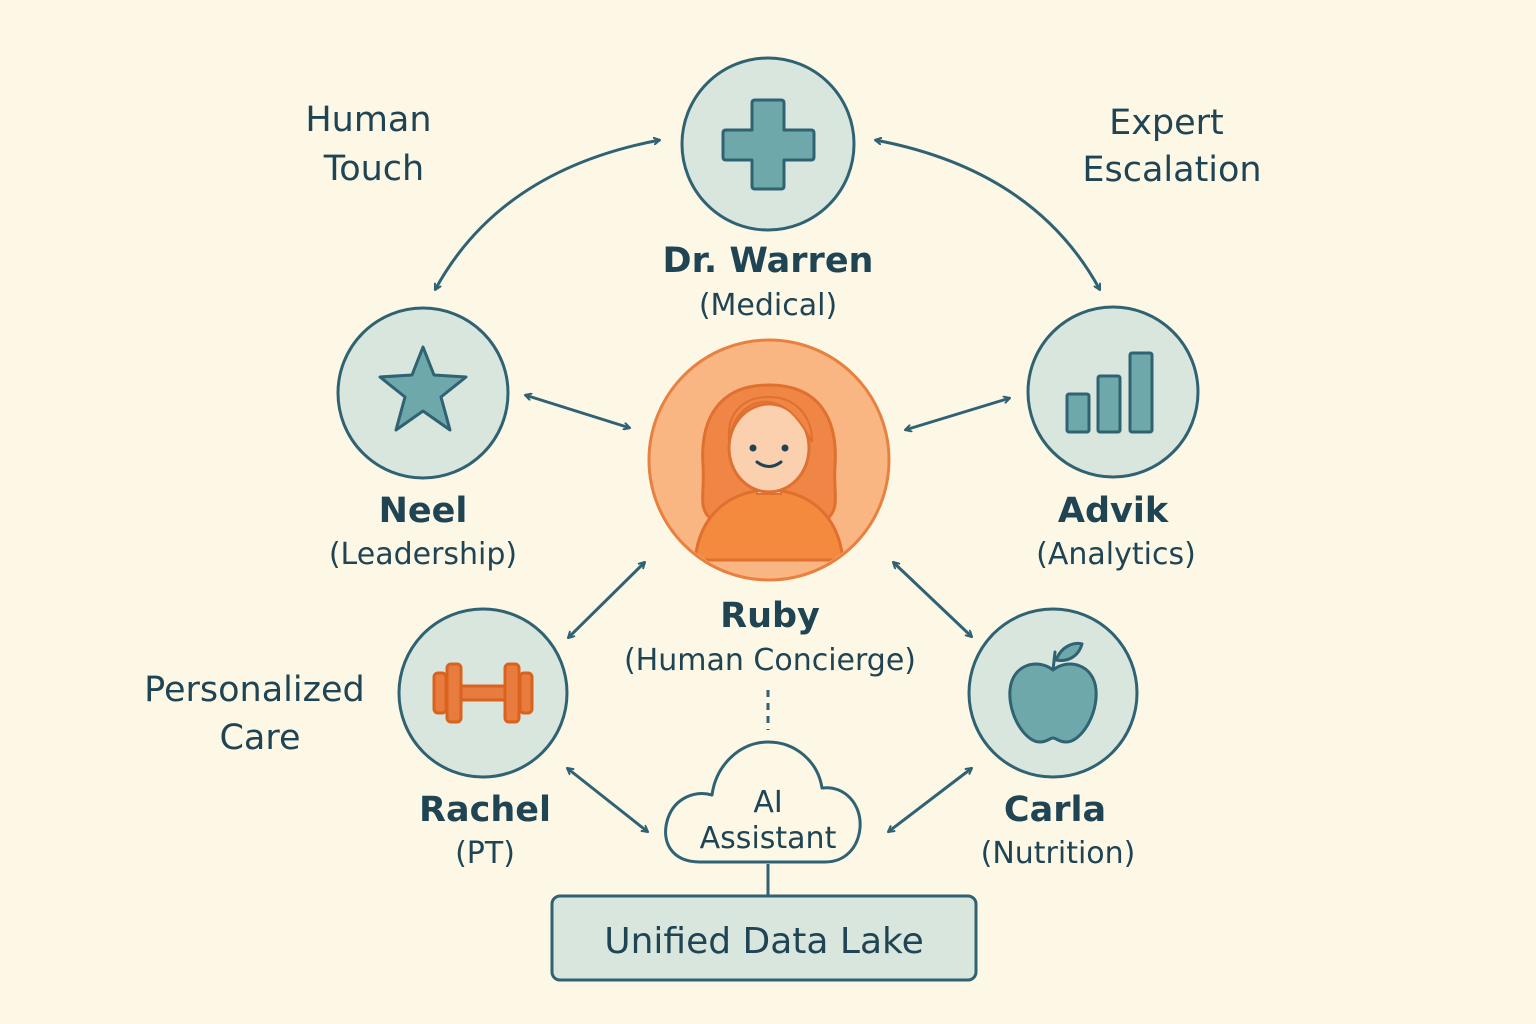 This screenshot has height=1024, width=1536. What do you see at coordinates (770, 660) in the screenshot?
I see `node-role: (Human Concierge)` at bounding box center [770, 660].